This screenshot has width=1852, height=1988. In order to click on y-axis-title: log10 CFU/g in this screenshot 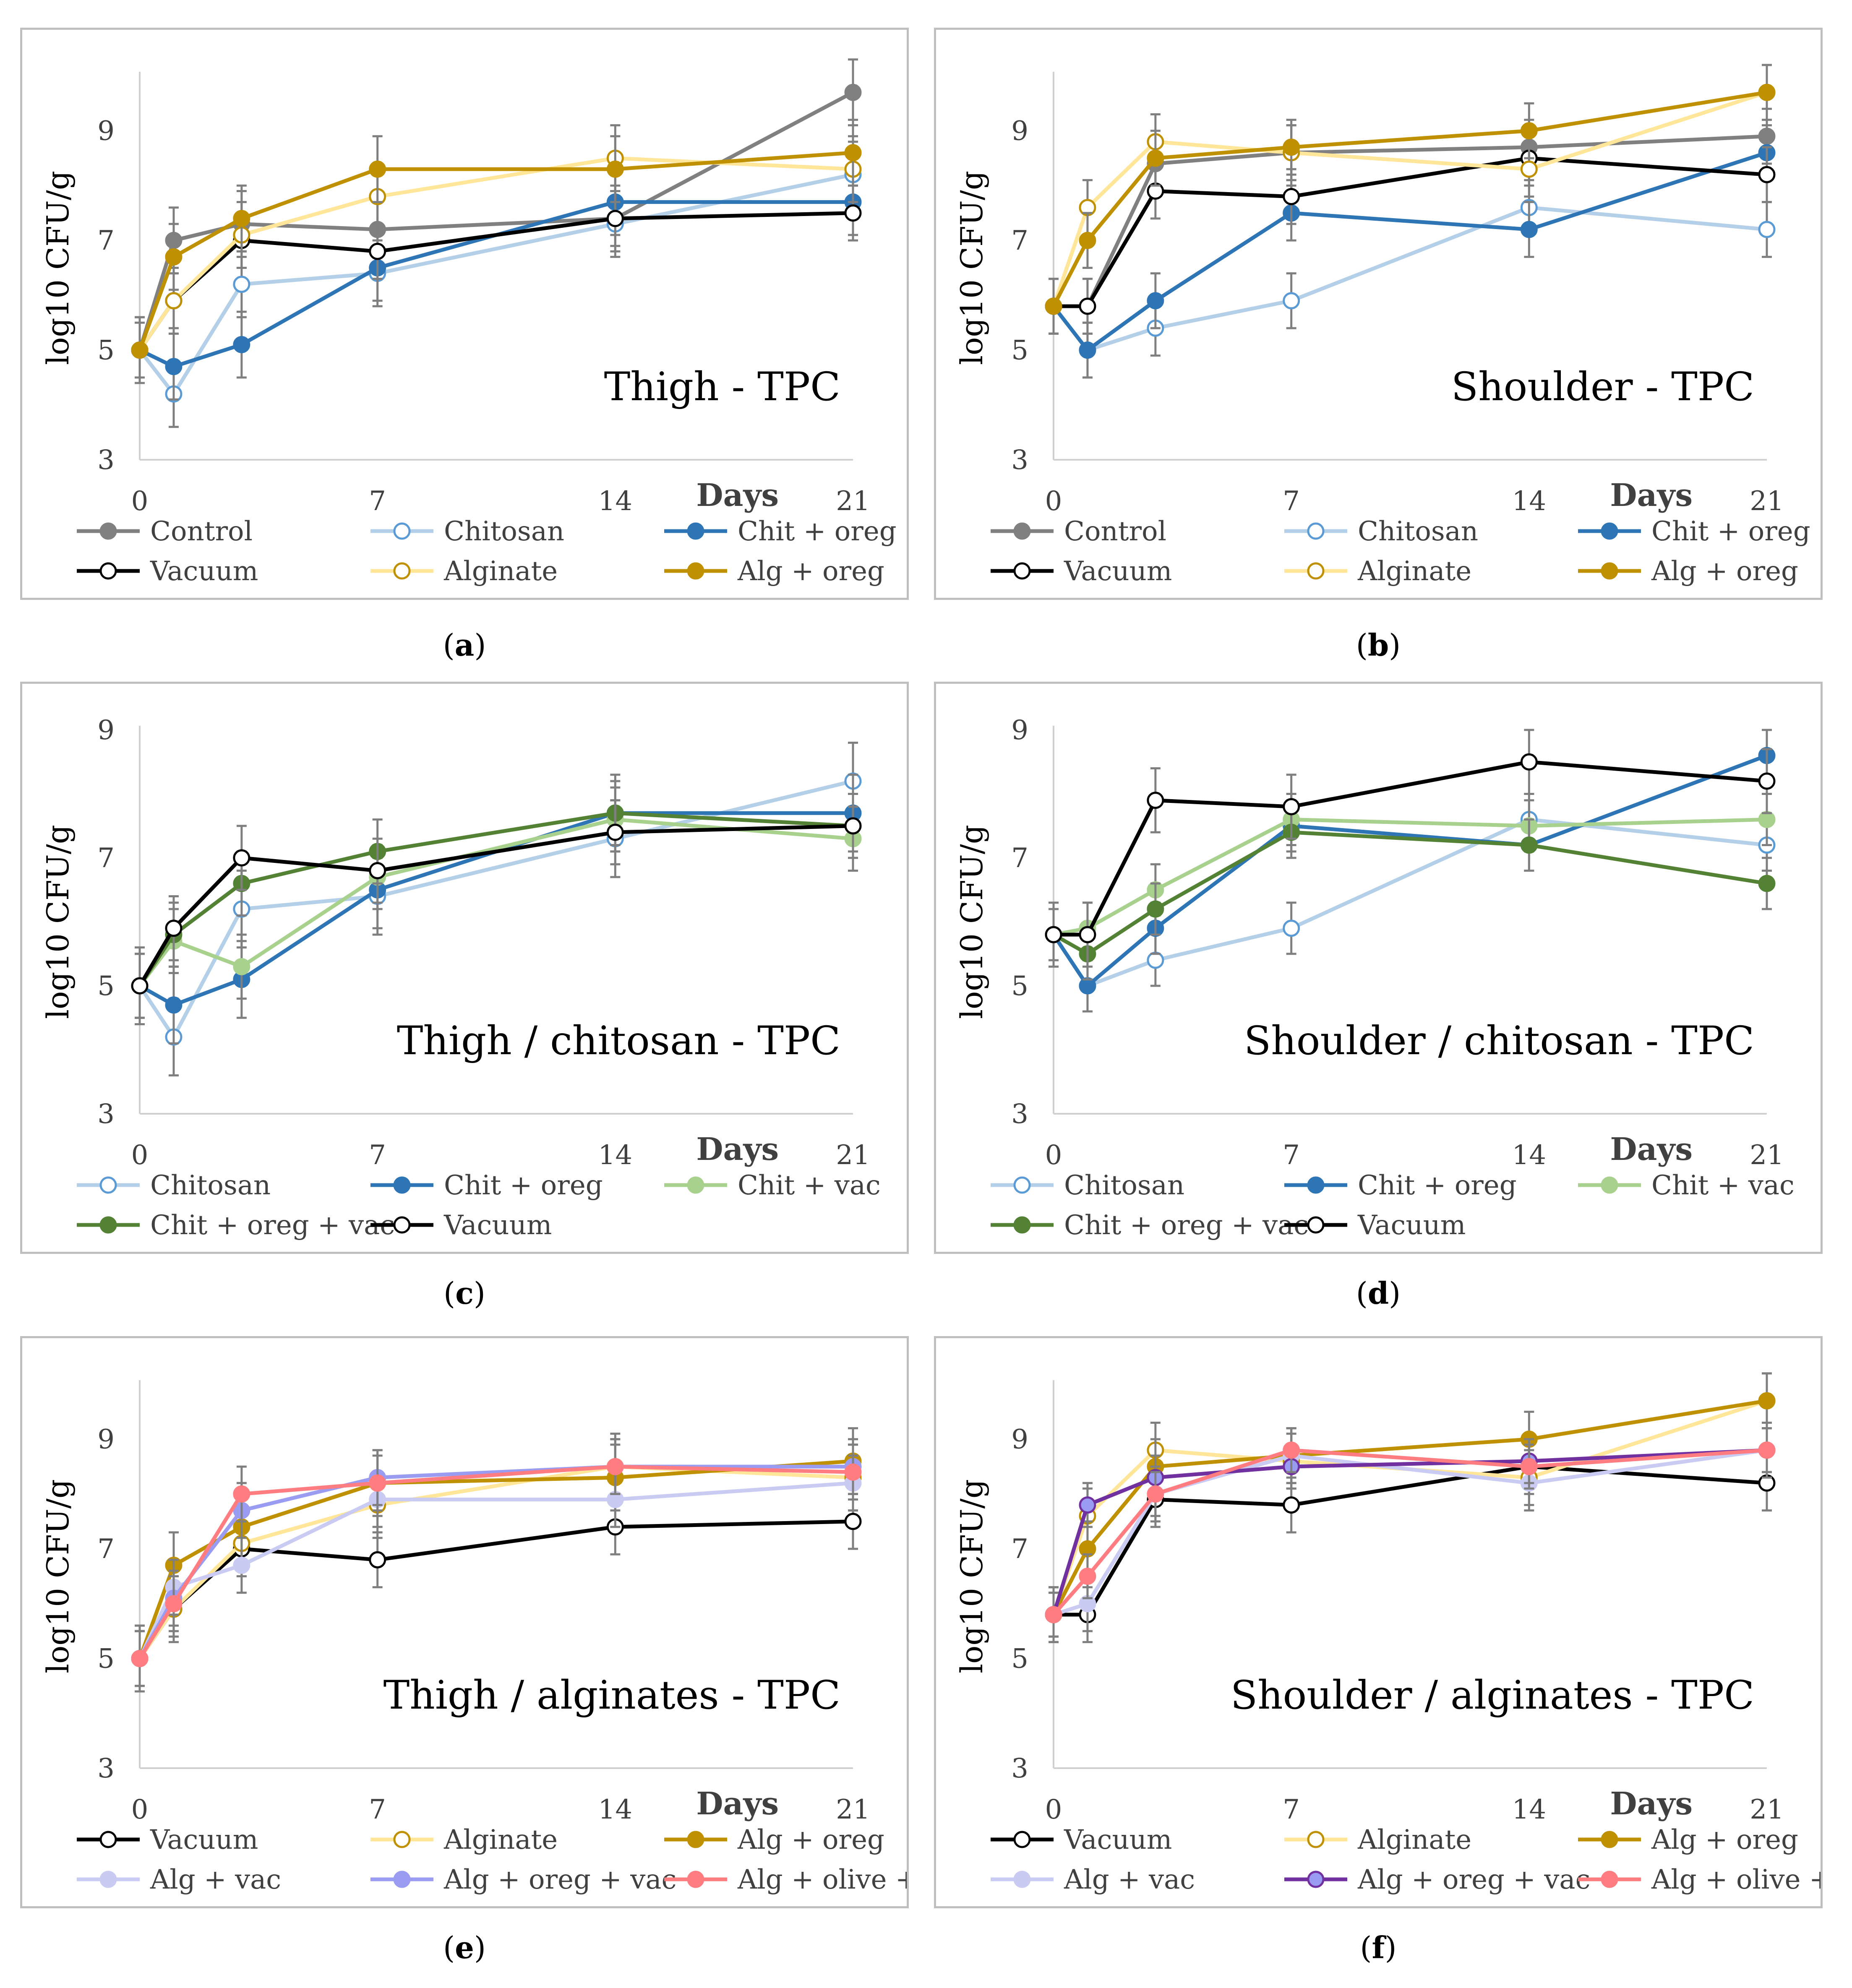, I will do `click(58, 922)`.